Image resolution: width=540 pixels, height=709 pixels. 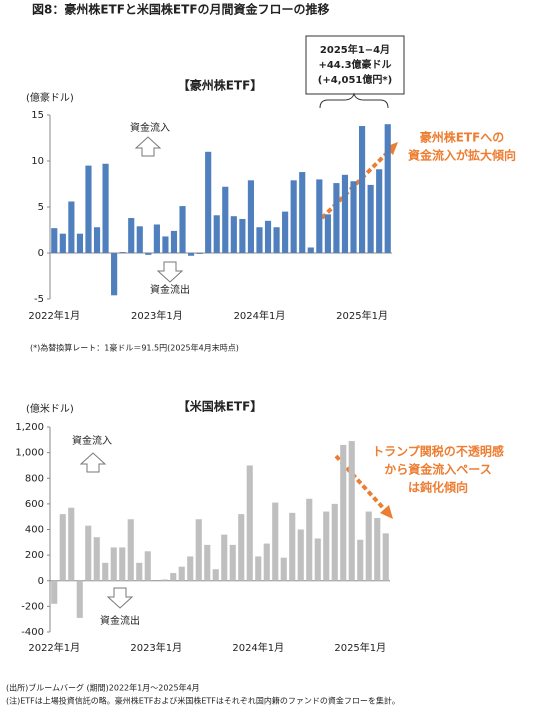 What do you see at coordinates (355, 49) in the screenshot?
I see `callout: 2025年1−4月` at bounding box center [355, 49].